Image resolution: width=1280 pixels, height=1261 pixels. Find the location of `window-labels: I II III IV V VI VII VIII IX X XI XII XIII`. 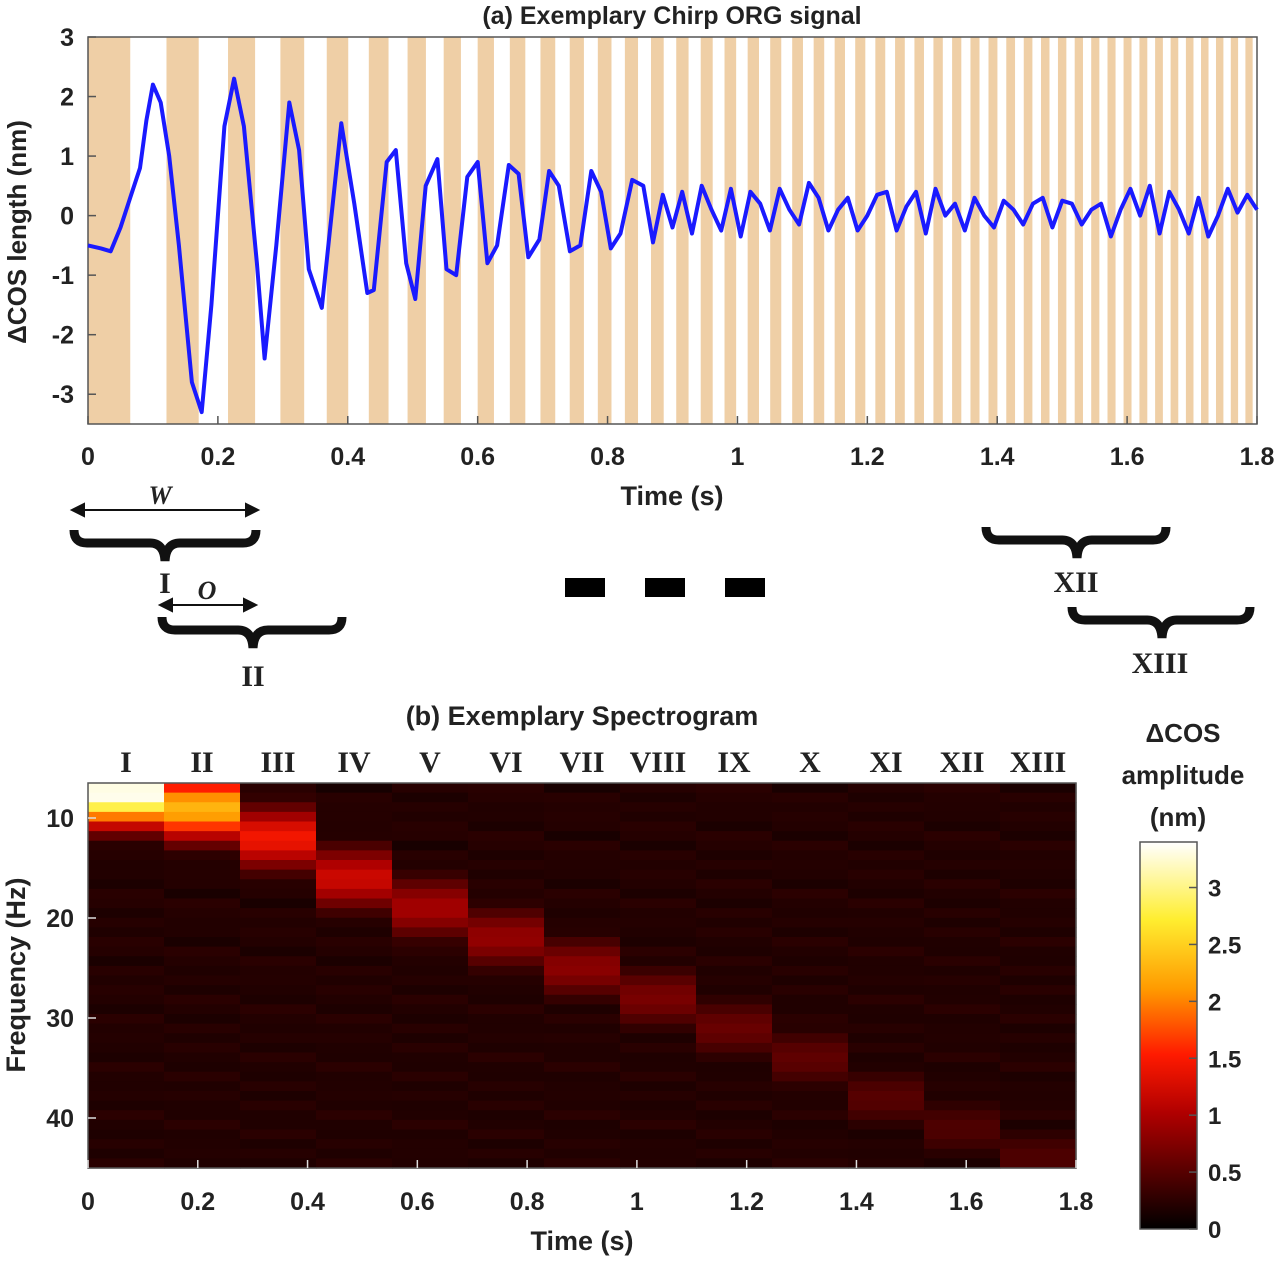

window-labels: I II III IV V VI VII VIII IX X XI XII XIII is located at coordinates (593, 762).